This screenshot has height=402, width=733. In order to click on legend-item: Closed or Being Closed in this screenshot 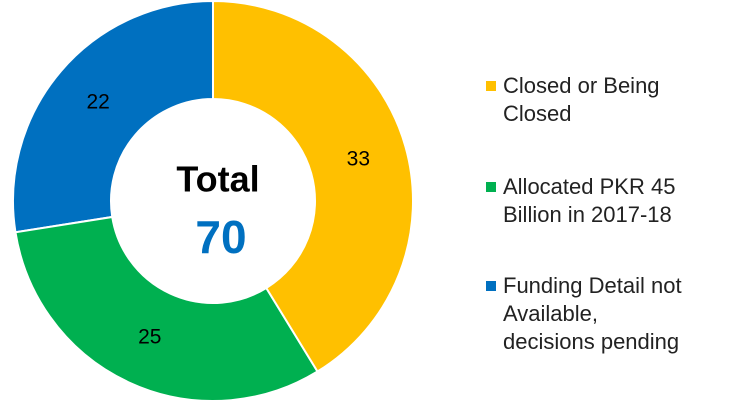, I will do `click(588, 100)`.